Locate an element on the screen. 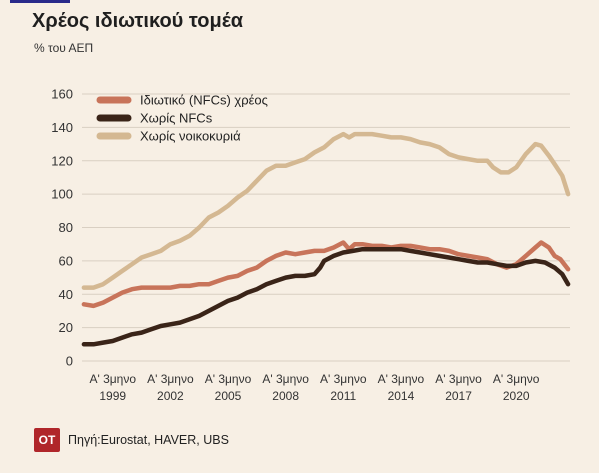  x-tick-label-2014-quarter: Α' 3μηνο is located at coordinates (401, 379).